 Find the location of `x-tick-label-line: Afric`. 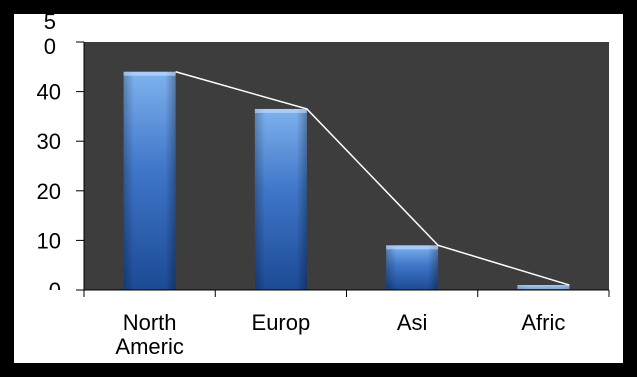

x-tick-label-line: Afric is located at coordinates (543, 322).